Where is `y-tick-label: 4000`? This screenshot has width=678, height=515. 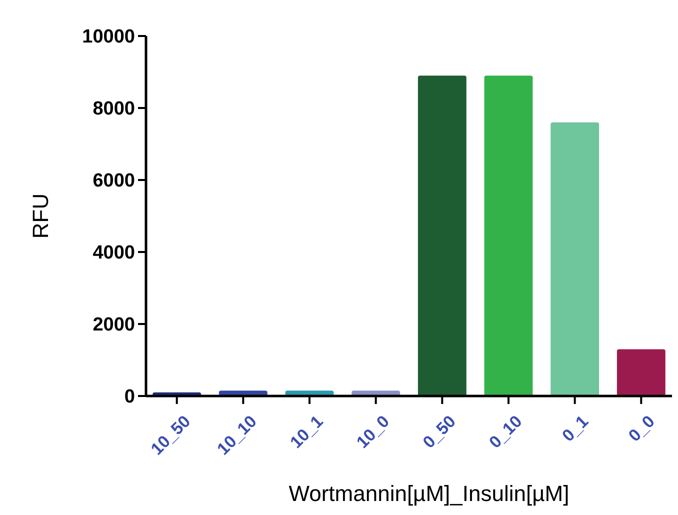 y-tick-label: 4000 is located at coordinates (113, 253).